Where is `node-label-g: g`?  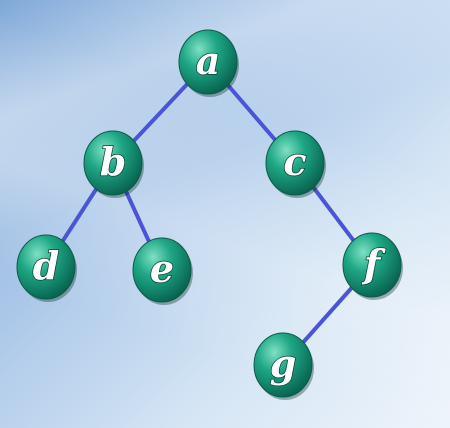 node-label-g: g is located at coordinates (283, 363).